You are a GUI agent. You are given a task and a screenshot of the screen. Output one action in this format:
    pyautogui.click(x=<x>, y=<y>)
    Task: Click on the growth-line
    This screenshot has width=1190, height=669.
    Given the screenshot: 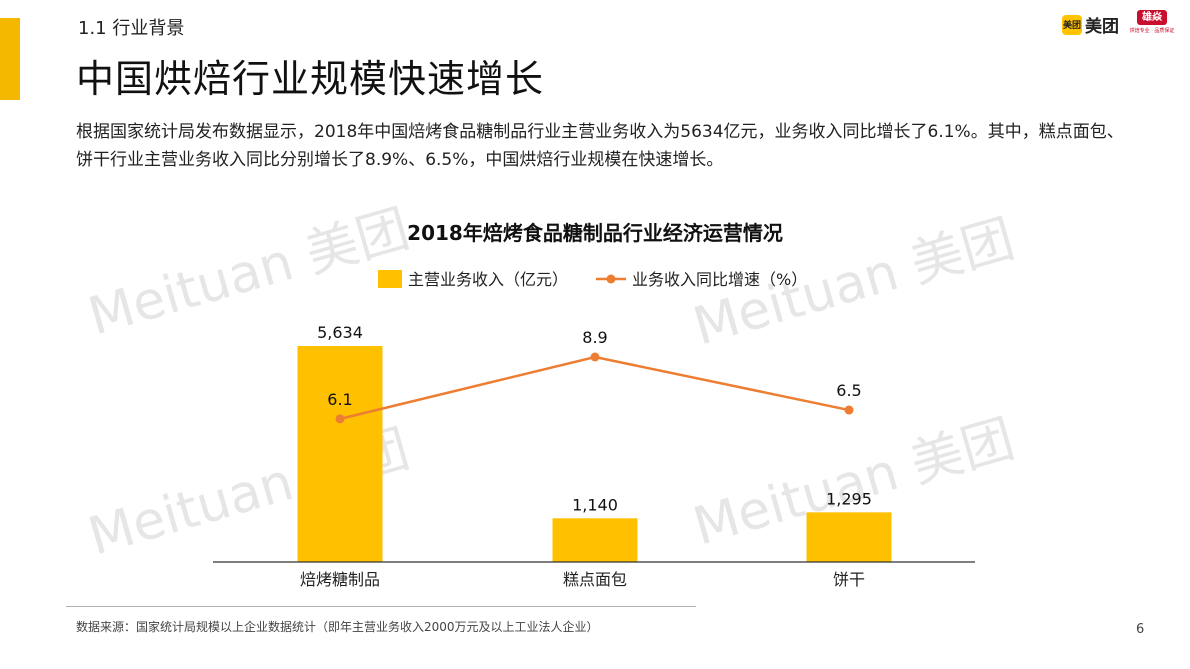 What is the action you would take?
    pyautogui.click(x=594, y=388)
    